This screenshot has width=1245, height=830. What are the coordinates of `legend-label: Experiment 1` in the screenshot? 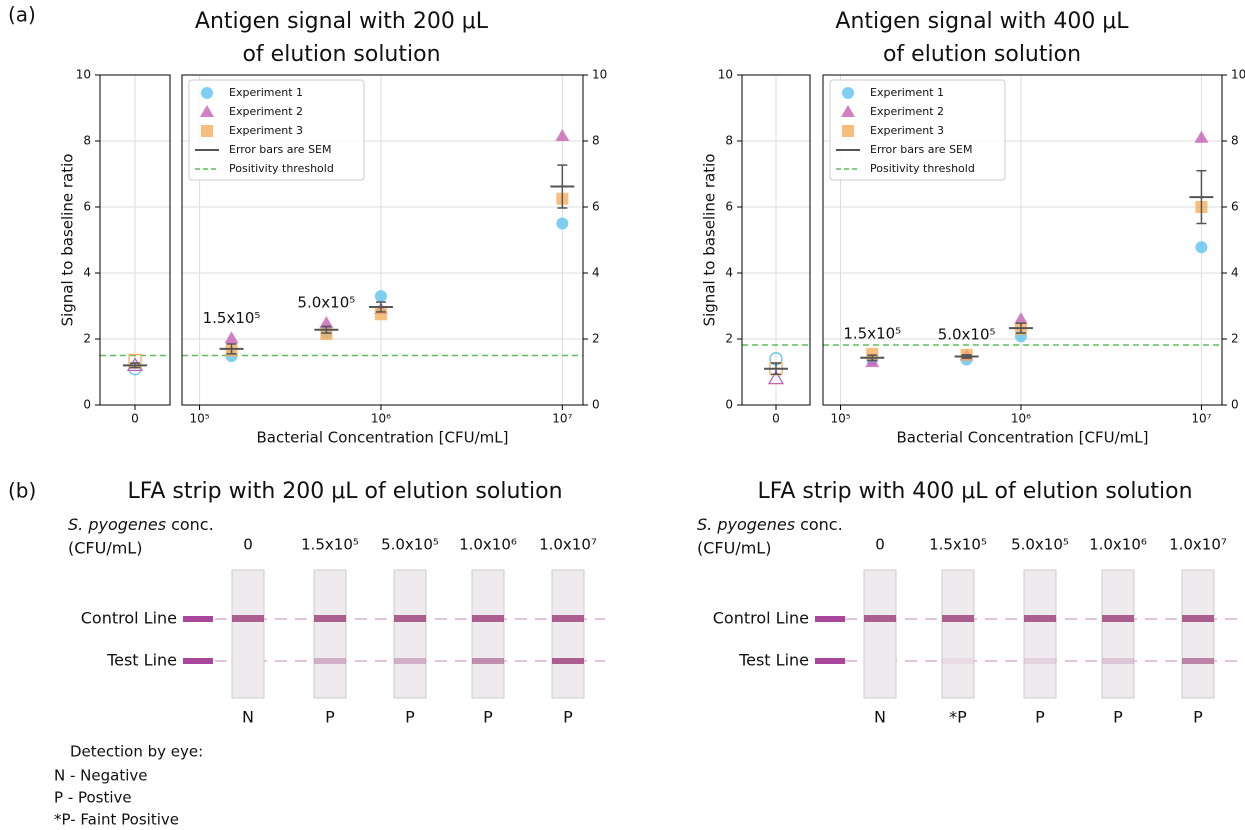 It's located at (266, 92).